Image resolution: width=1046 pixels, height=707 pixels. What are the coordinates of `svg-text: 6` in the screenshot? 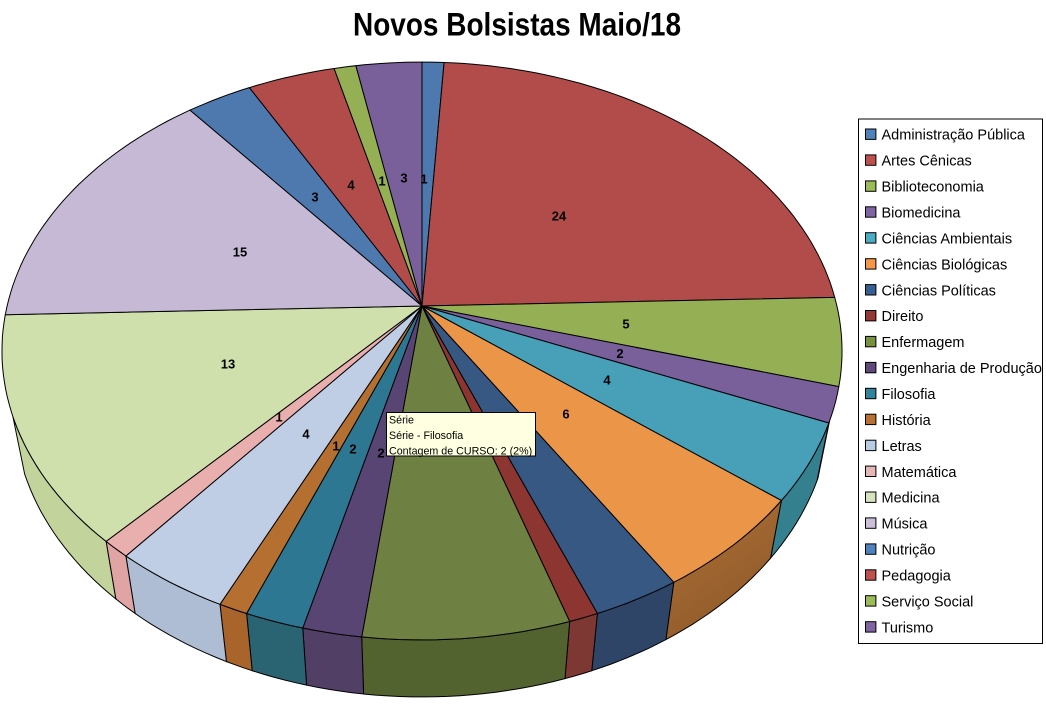 It's located at (565, 414).